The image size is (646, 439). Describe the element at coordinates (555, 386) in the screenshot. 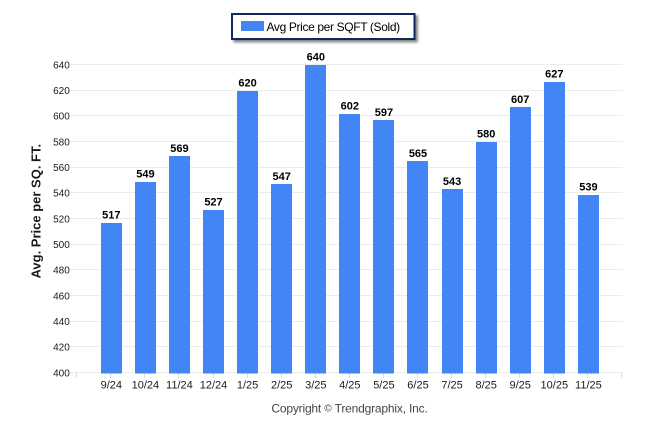

I see `svg-text: 10/25` at that location.